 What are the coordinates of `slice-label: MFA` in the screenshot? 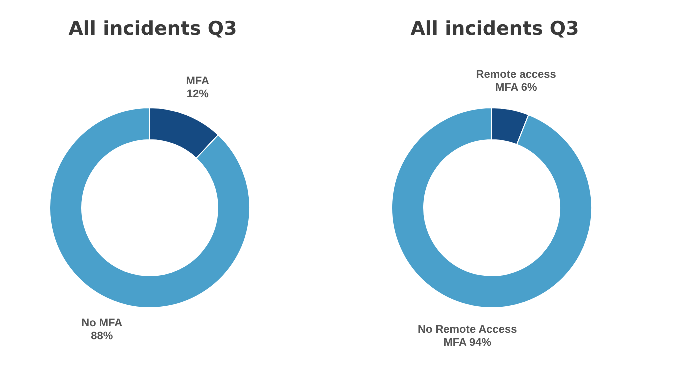 It's located at (198, 82).